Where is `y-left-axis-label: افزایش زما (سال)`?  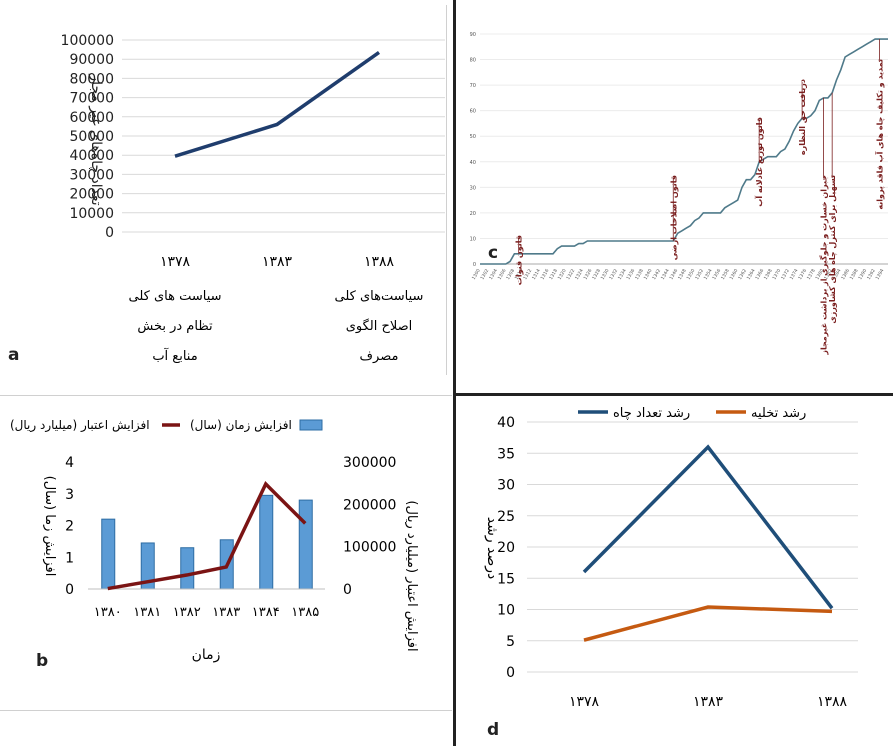 y-left-axis-label: افزایش زما (سال) is located at coordinates (49, 526).